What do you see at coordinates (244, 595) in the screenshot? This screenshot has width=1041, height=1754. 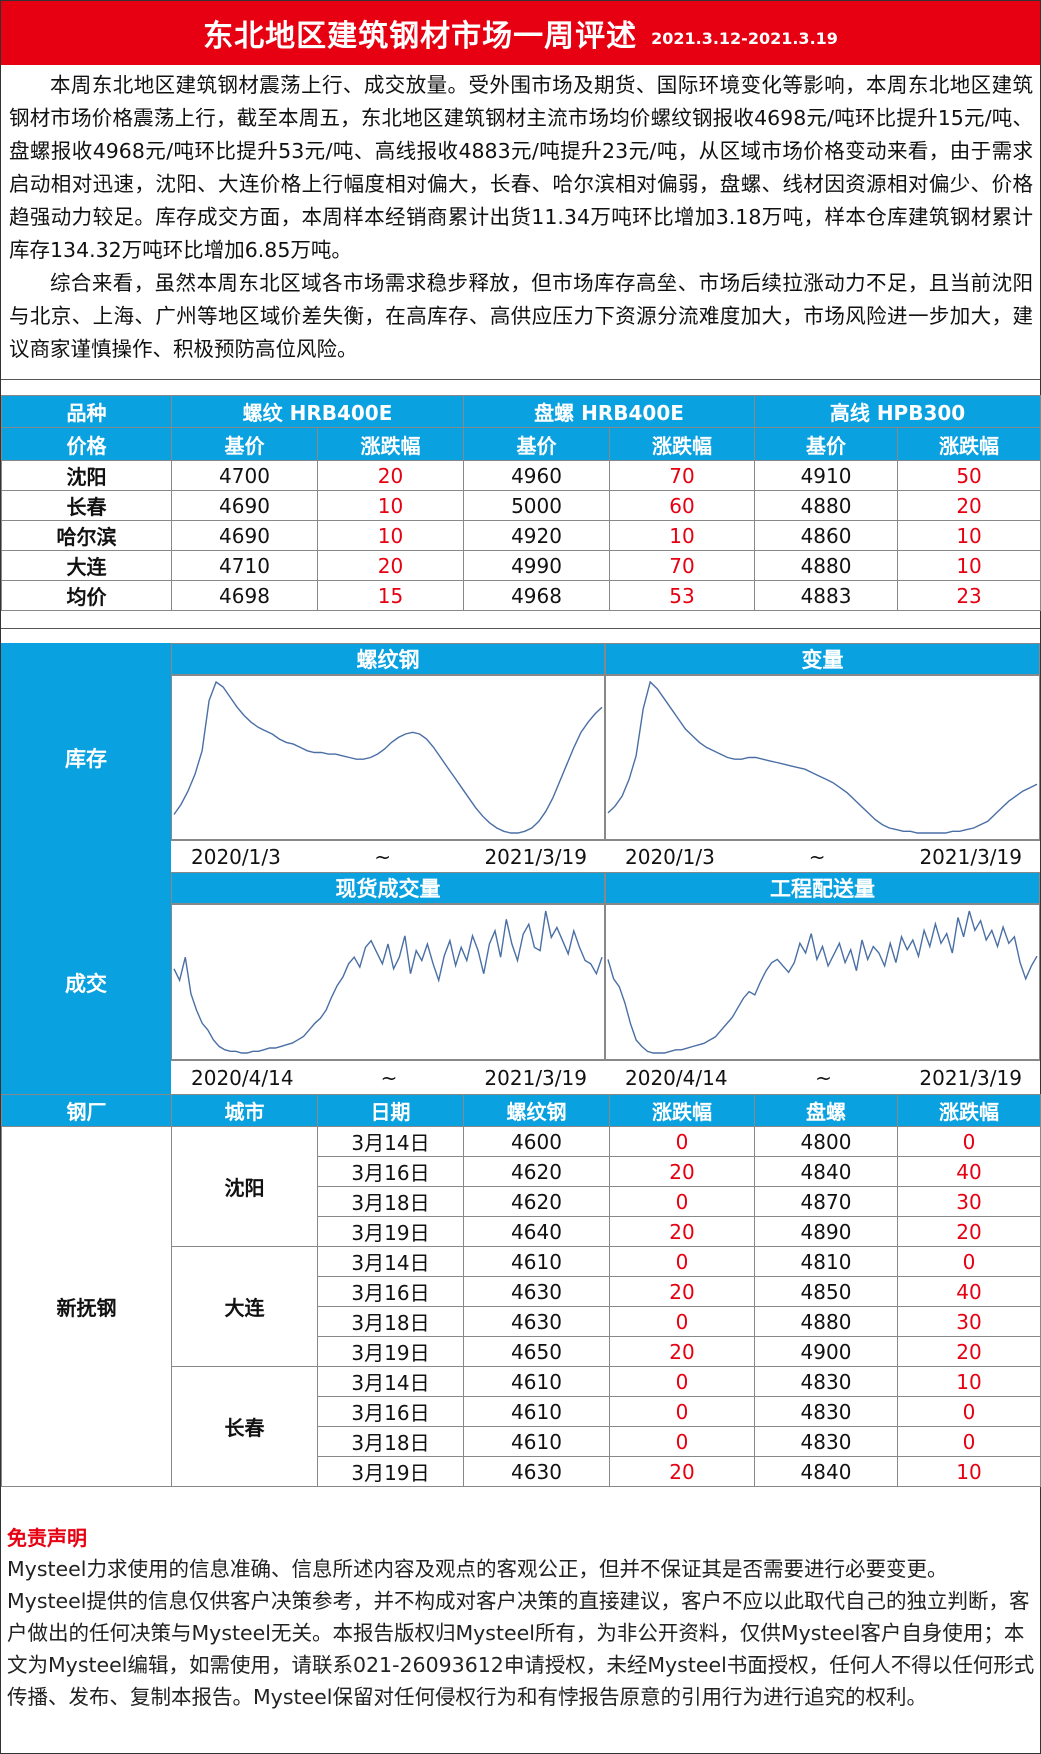 I see `price-base-cell: 4698` at bounding box center [244, 595].